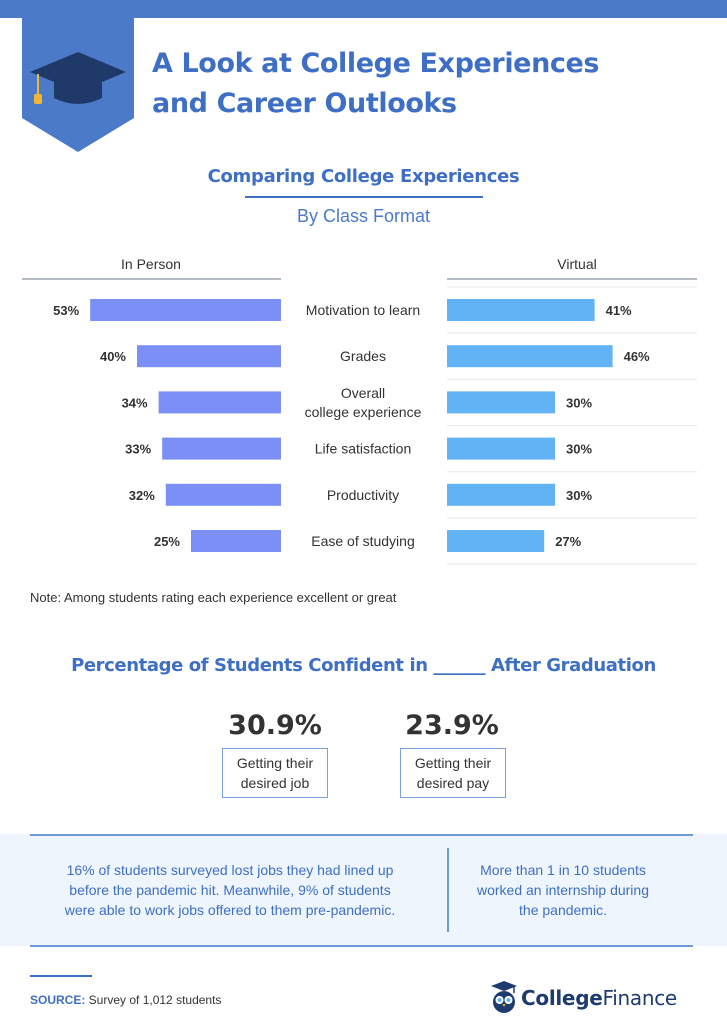 This screenshot has height=1024, width=727. I want to click on top-band, so click(363, 9).